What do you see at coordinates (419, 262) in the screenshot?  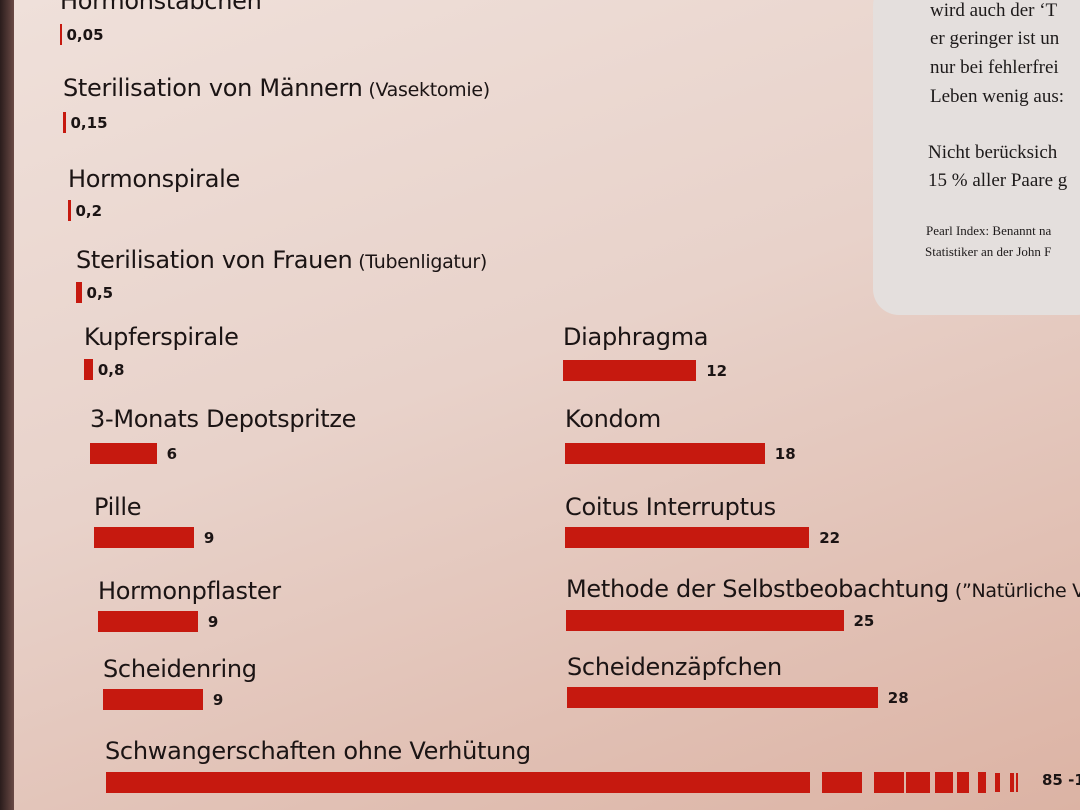 I see `bar-label-note: (Tubenligatur)` at bounding box center [419, 262].